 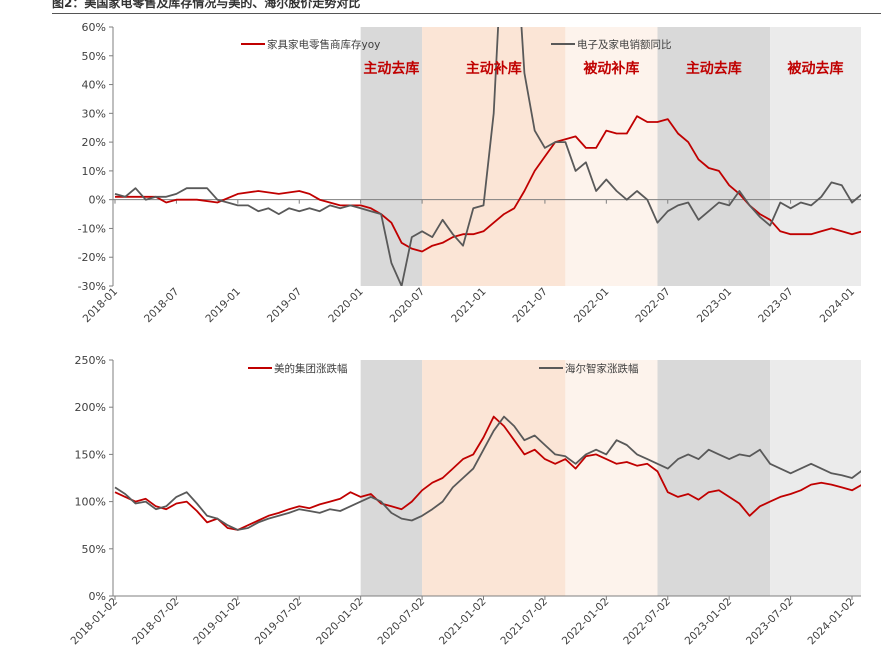 I want to click on legend-label: 家具家电零售商库存yoy, so click(x=323, y=44).